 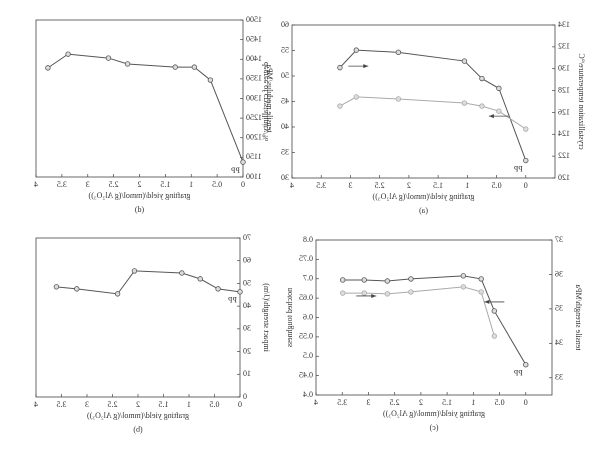 What do you see at coordinates (564, 155) in the screenshot?
I see `y-tick-label: 122` at bounding box center [564, 155].